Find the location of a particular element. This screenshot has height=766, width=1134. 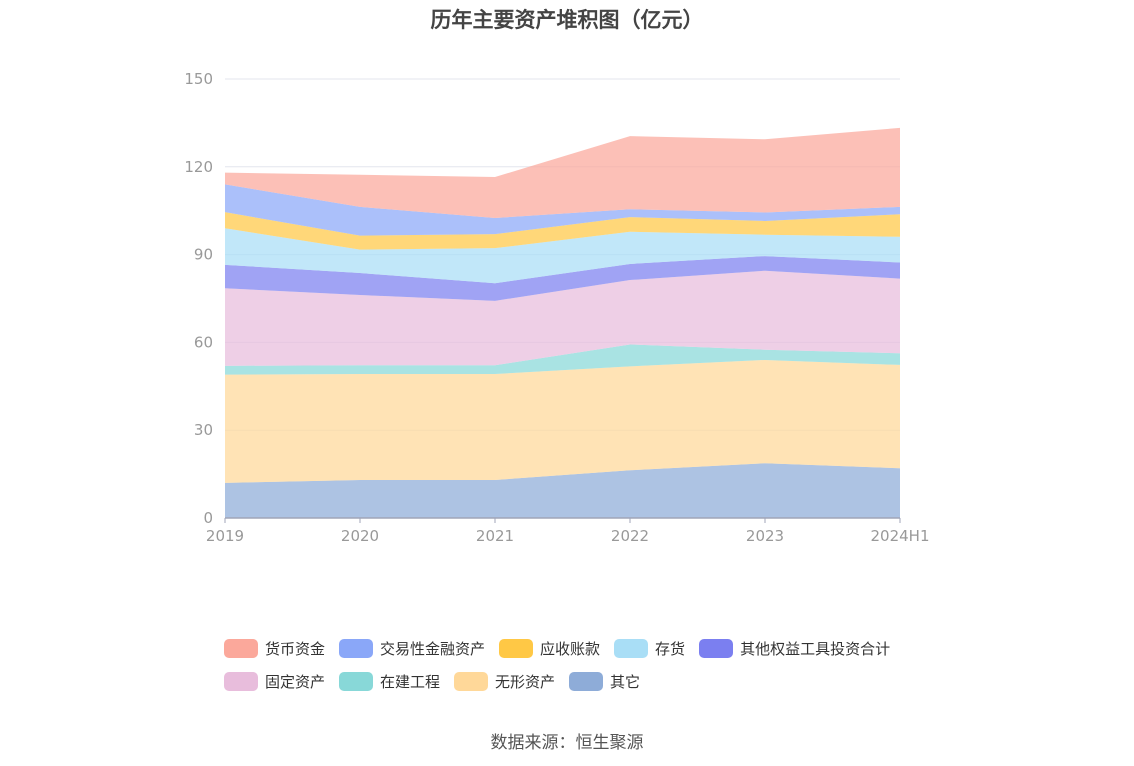

legend-row: 货币资金 交易性金融资产 应收账款 存货 其他权益工具投资合计 is located at coordinates (584, 648).